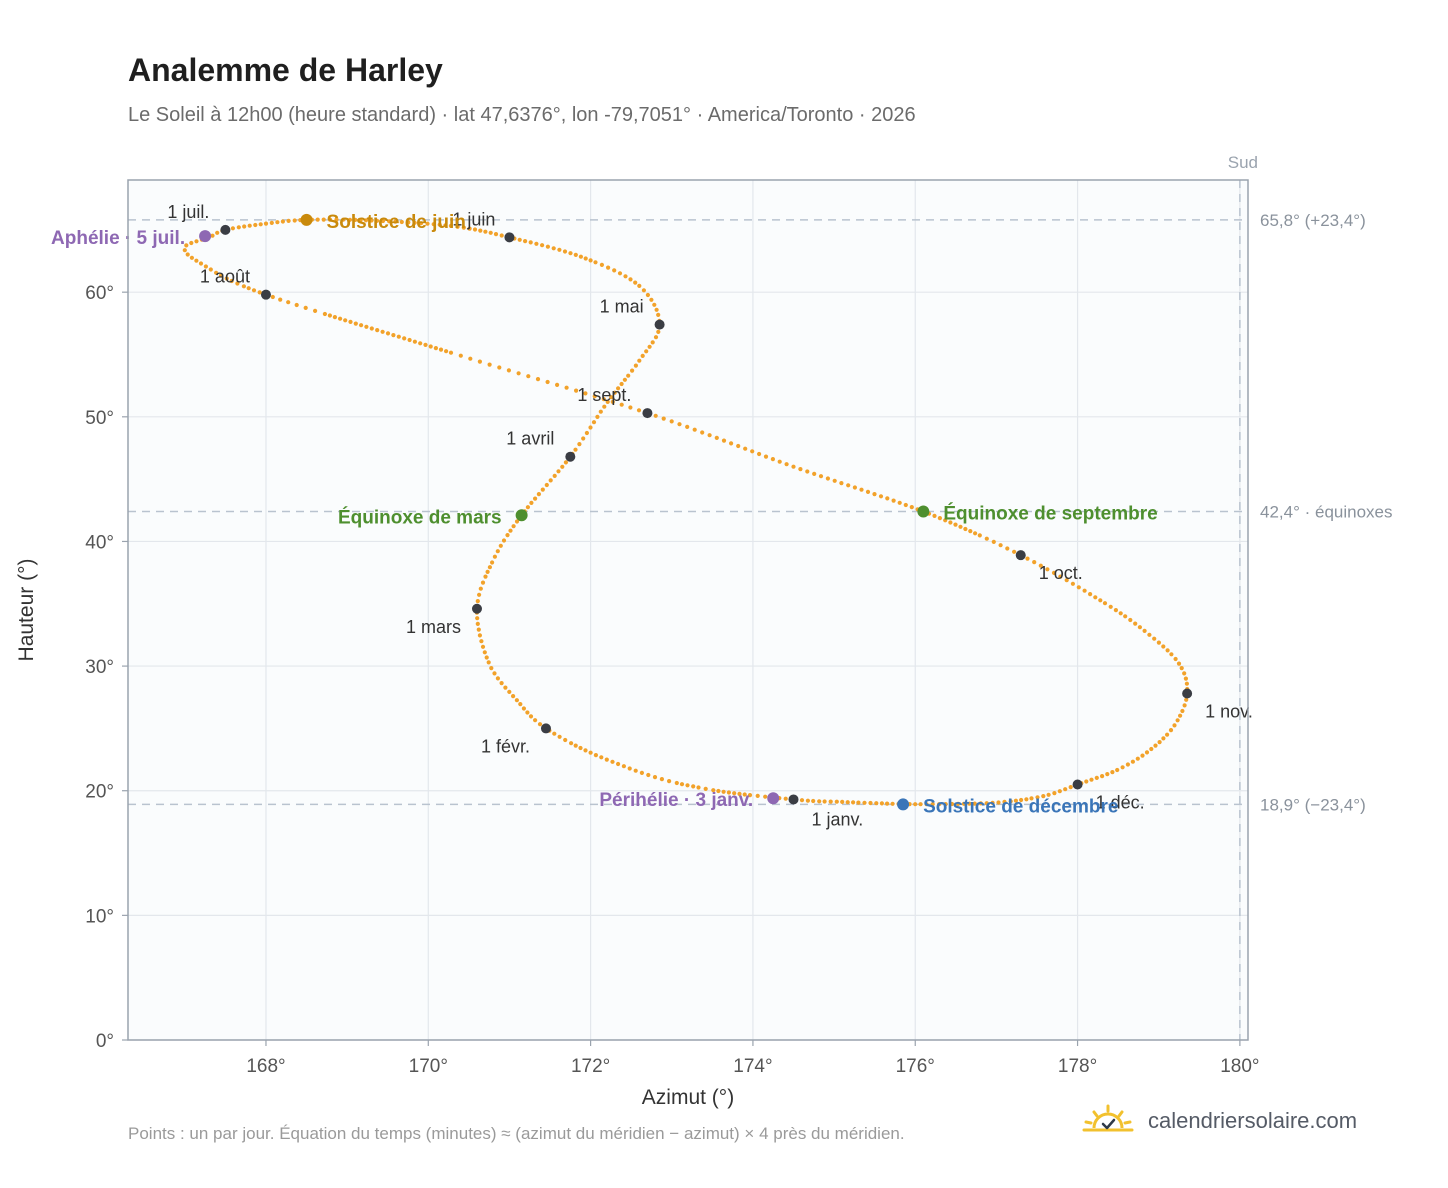  Describe the element at coordinates (1120, 802) in the screenshot. I see `month-label: 1 déc.` at that location.